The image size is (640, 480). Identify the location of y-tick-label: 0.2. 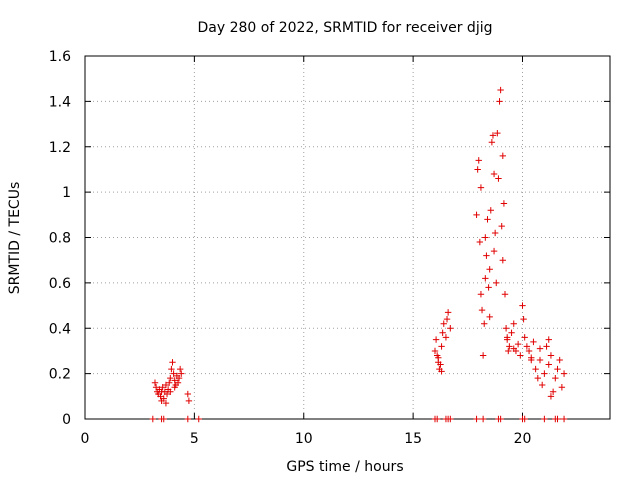
(60, 375).